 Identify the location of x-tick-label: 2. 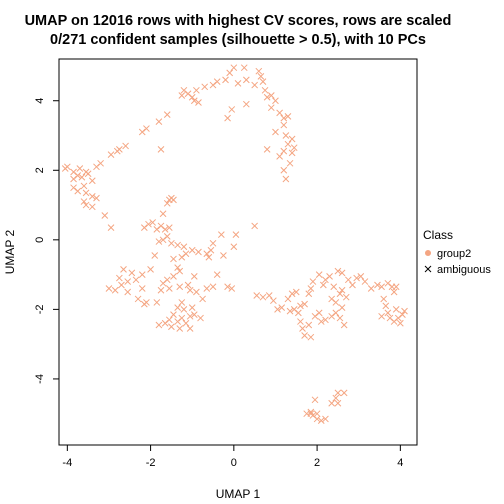
(317, 463).